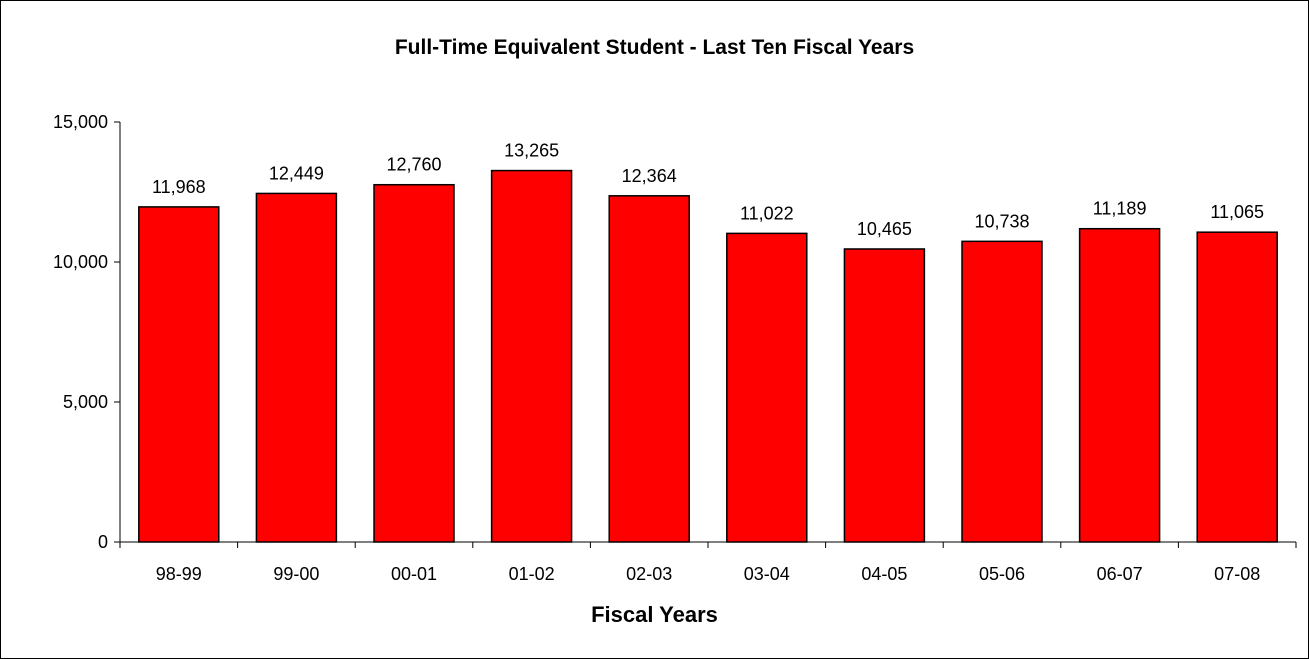  Describe the element at coordinates (884, 229) in the screenshot. I see `data-label: 10,465` at that location.